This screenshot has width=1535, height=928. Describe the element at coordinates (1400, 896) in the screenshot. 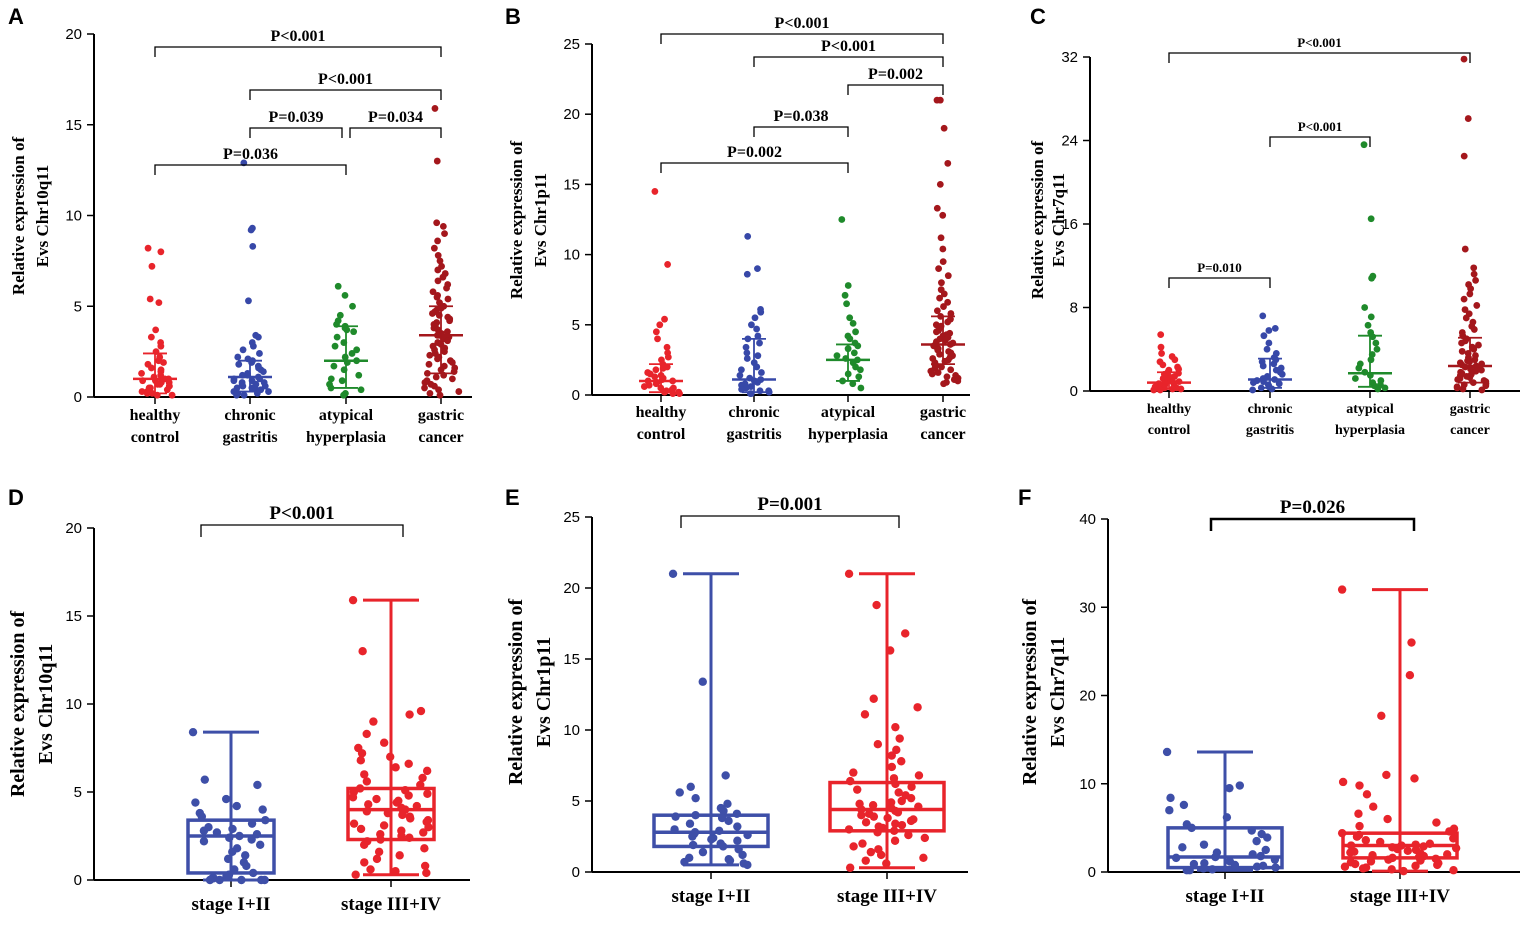

I see `x-tick-label: stage III+IV` at that location.